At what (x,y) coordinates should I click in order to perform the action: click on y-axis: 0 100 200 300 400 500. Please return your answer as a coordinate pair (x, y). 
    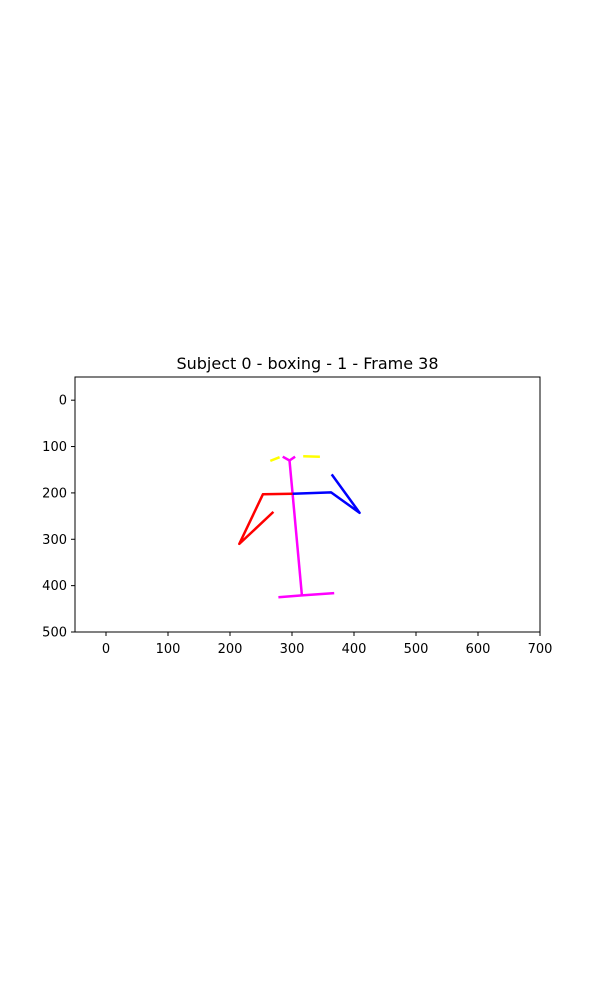
    Looking at the image, I should click on (58, 517).